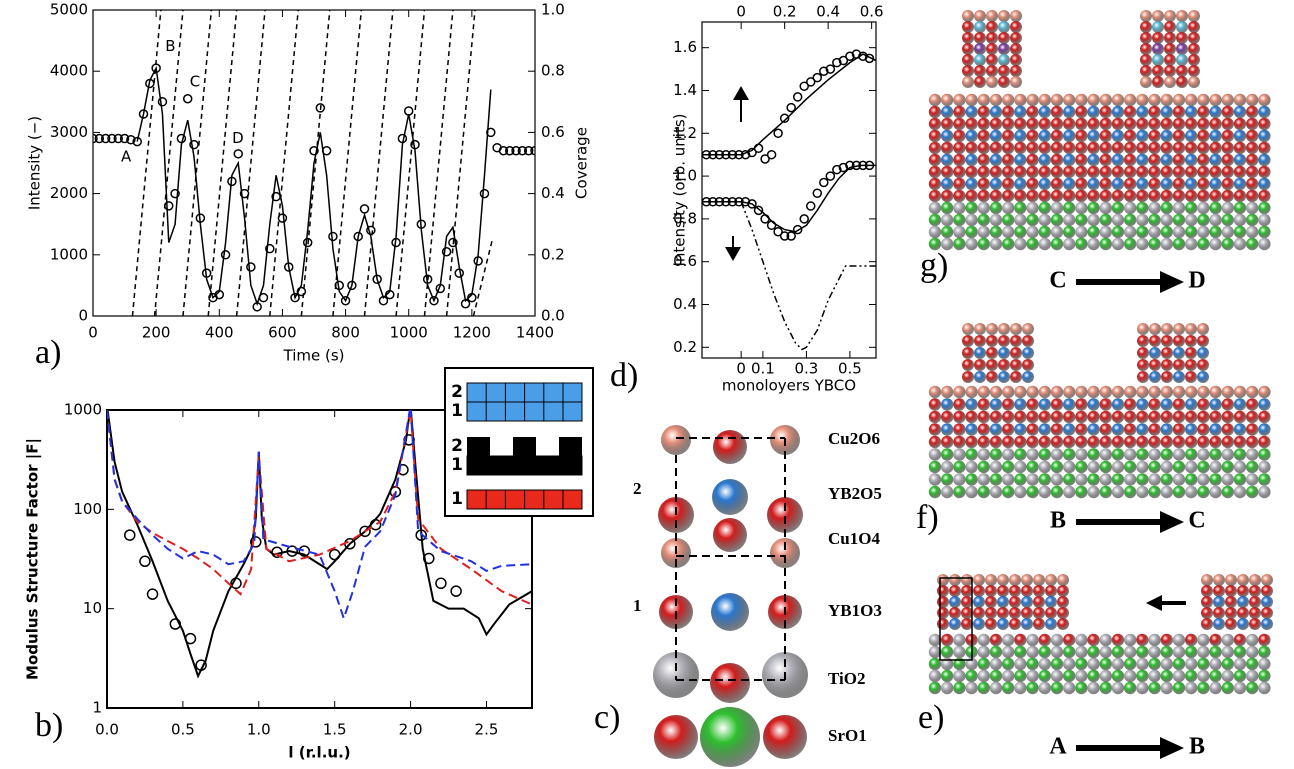 The height and width of the screenshot is (769, 1294). Describe the element at coordinates (956, 619) in the screenshot. I see `highlight-box` at that location.